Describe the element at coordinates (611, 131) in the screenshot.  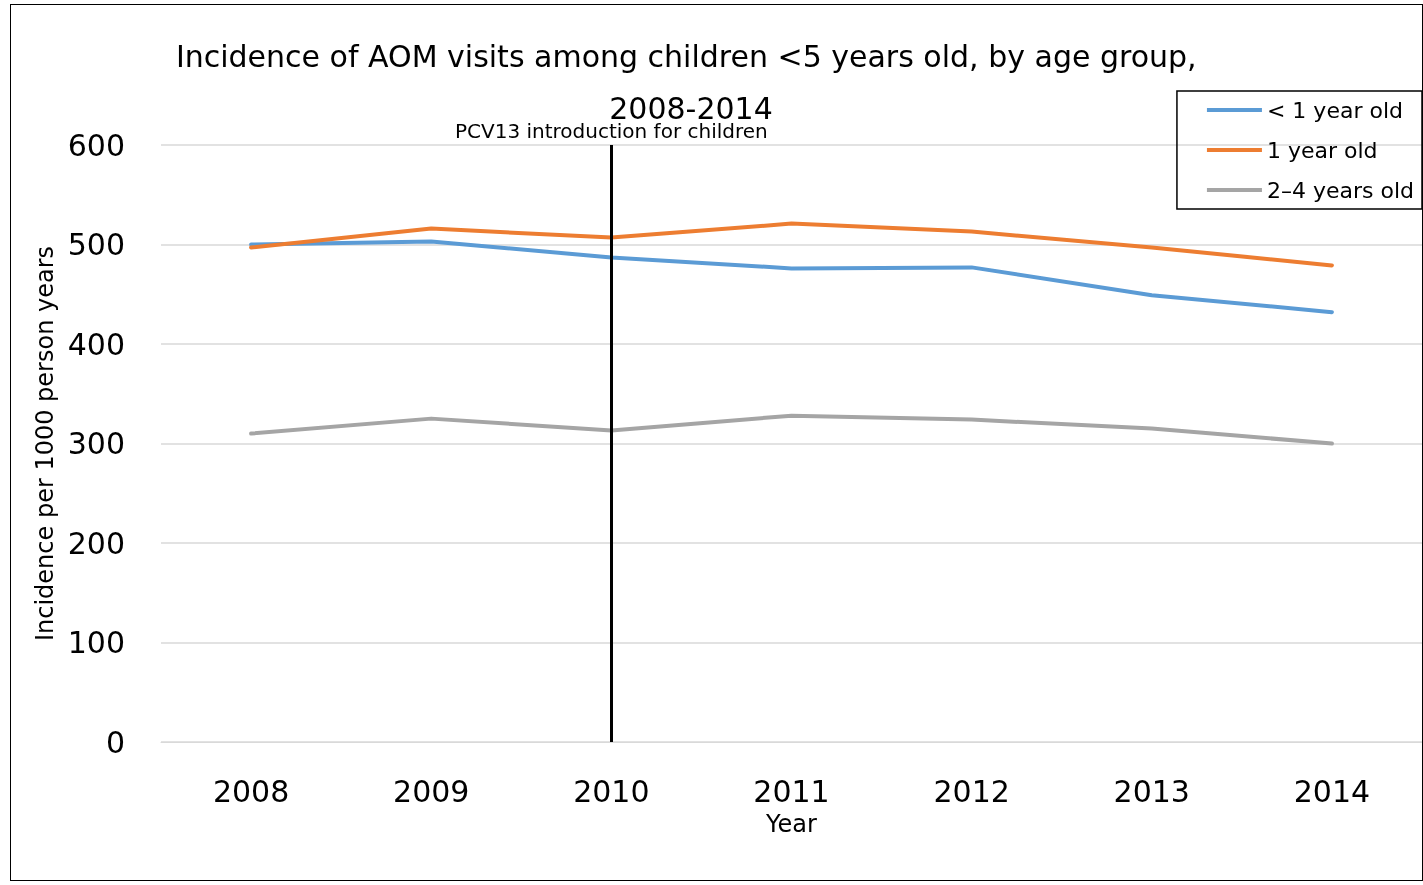
I see `ref-line-label: PCV13 introduction for children` at that location.